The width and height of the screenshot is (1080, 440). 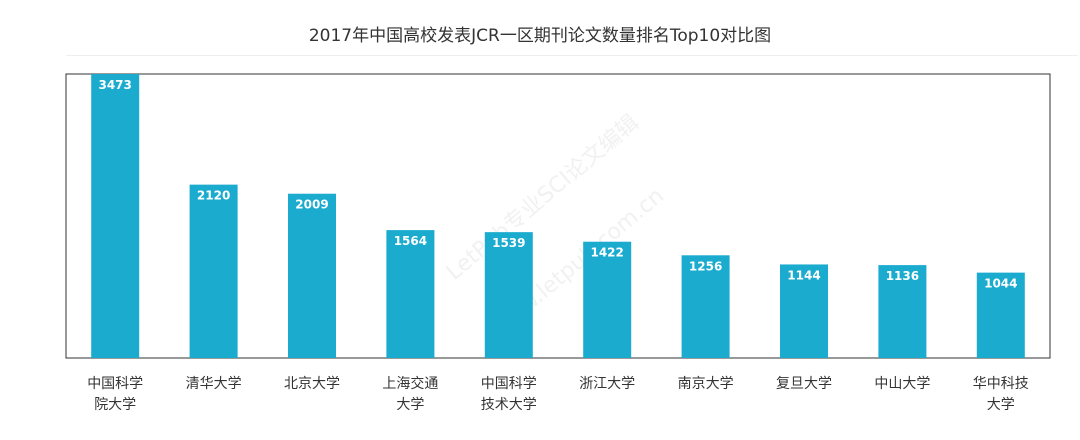 I want to click on data-label: 2120, so click(x=213, y=196).